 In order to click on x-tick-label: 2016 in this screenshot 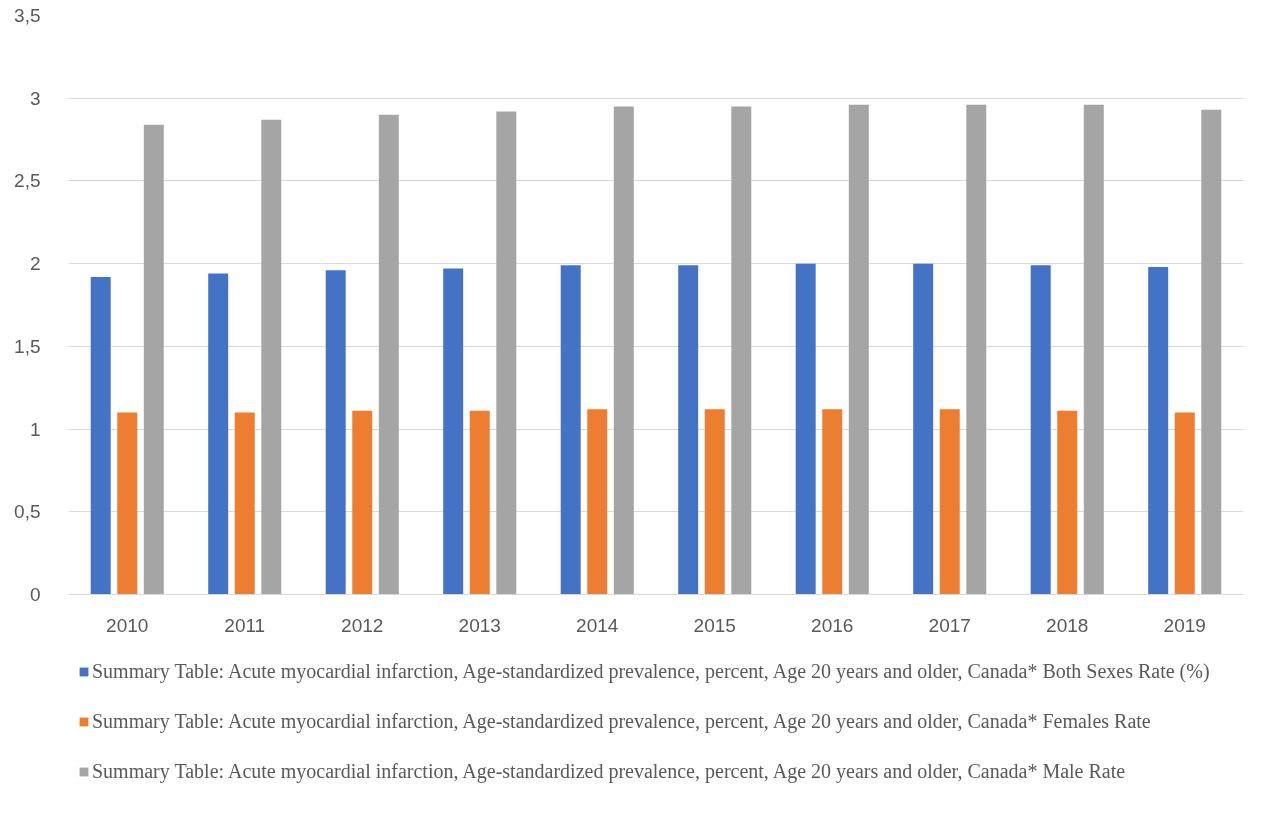, I will do `click(832, 625)`.